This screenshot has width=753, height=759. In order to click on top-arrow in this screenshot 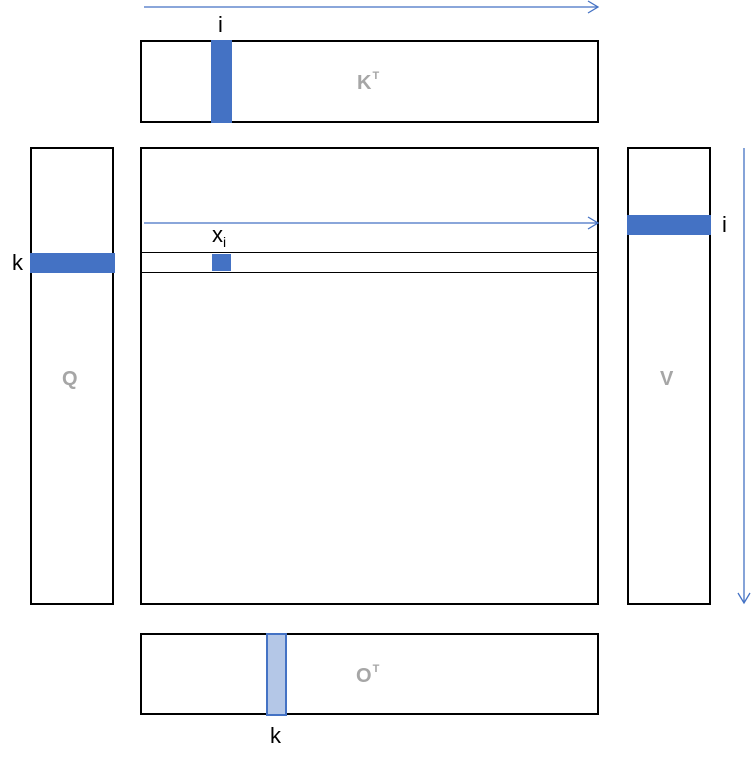, I will do `click(372, 7)`.